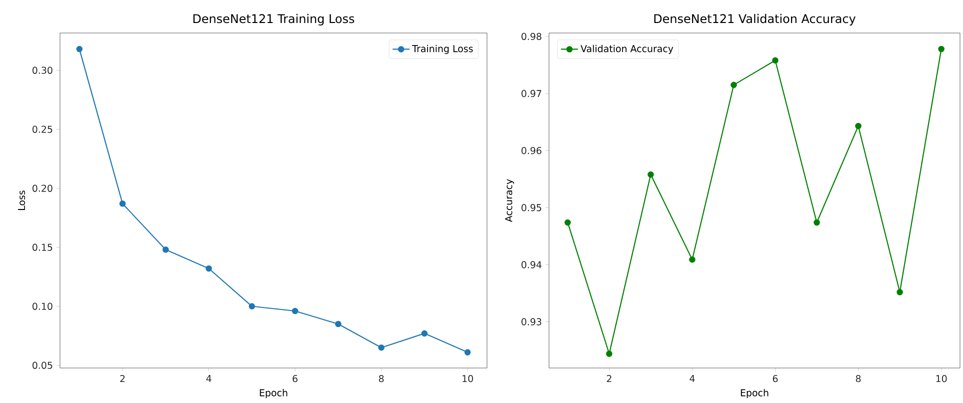  What do you see at coordinates (532, 36) in the screenshot?
I see `y-tick-label: 0.98` at bounding box center [532, 36].